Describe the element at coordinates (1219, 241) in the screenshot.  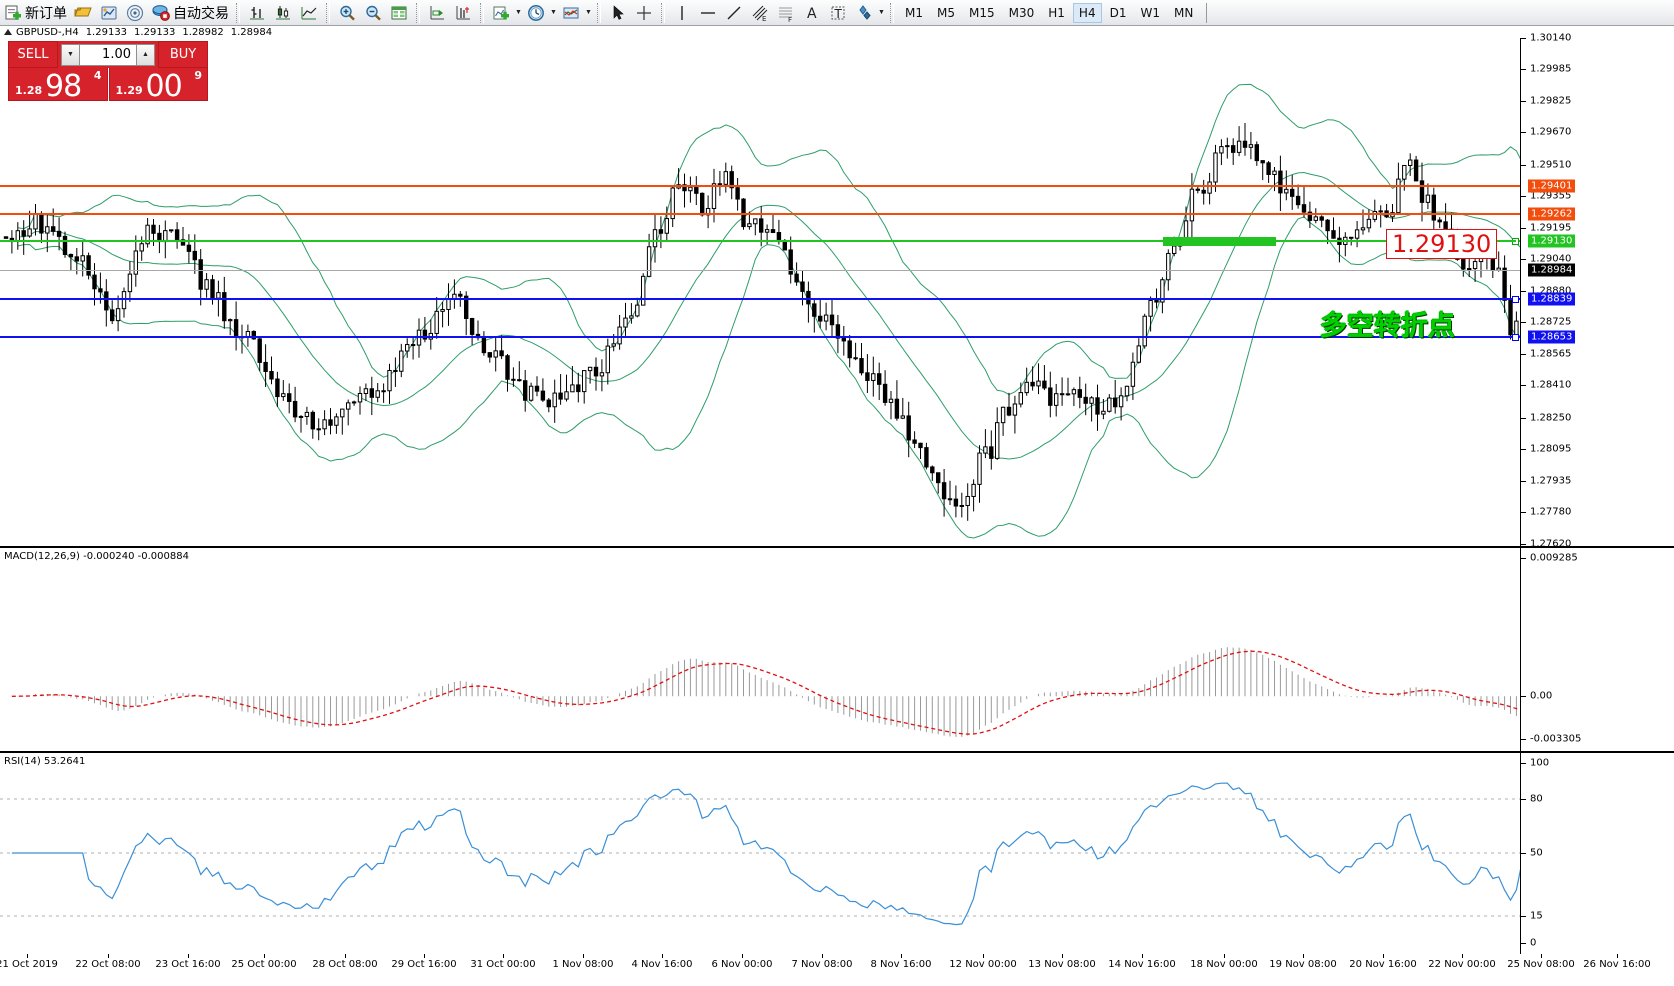
I see `pivot-highlight-band` at that location.